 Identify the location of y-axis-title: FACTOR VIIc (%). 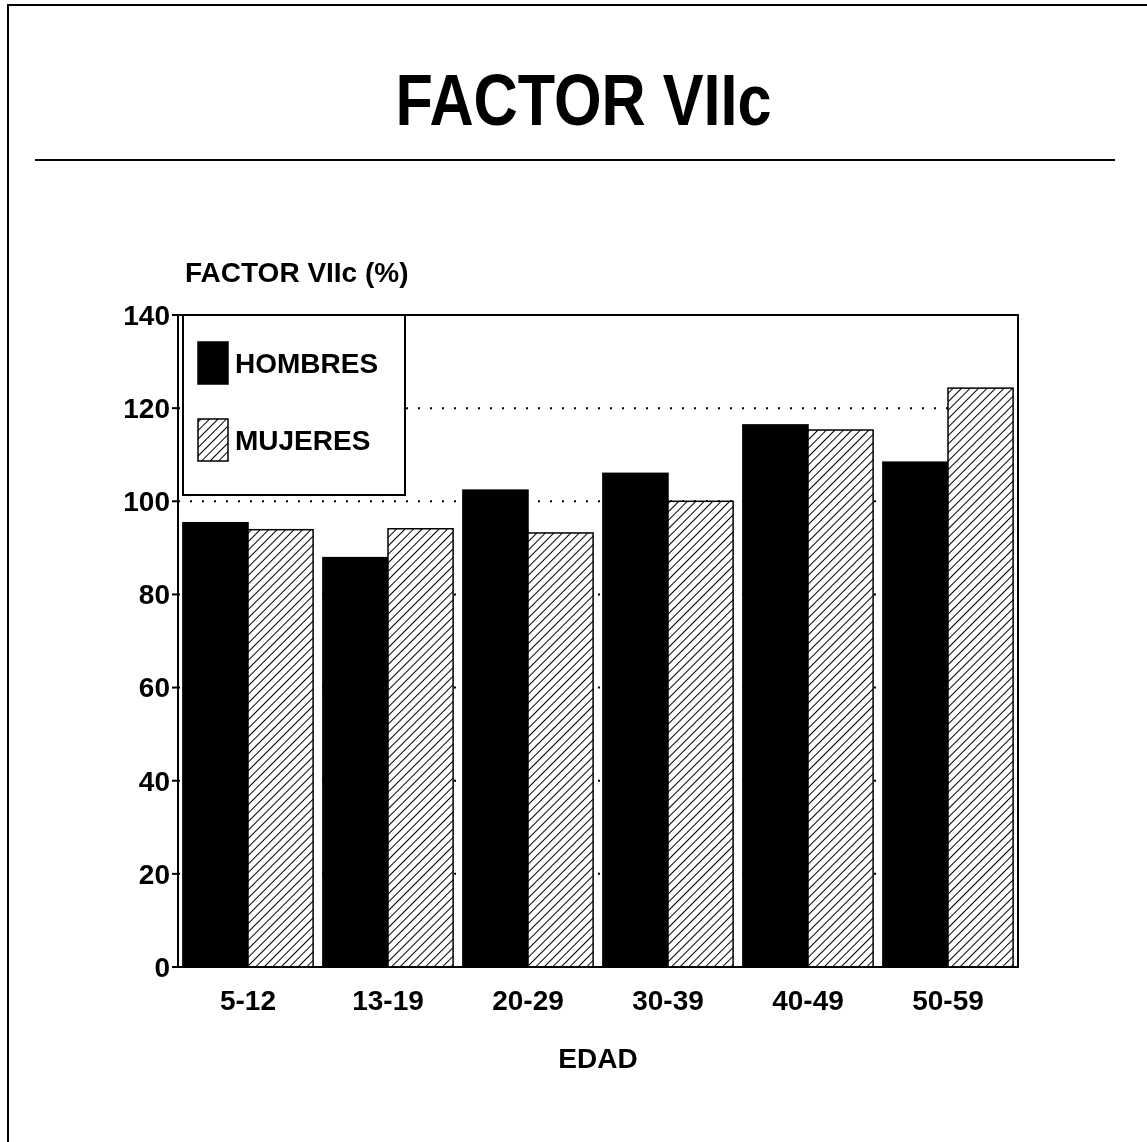
(297, 272).